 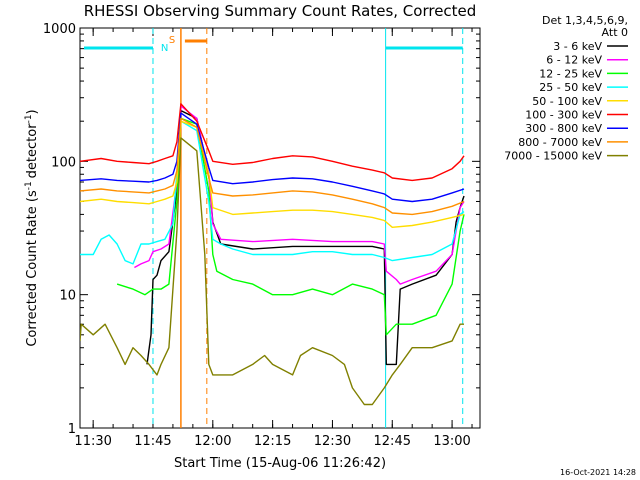 What do you see at coordinates (32, 151) in the screenshot?
I see `y-axis-label-unit: detector` at bounding box center [32, 151].